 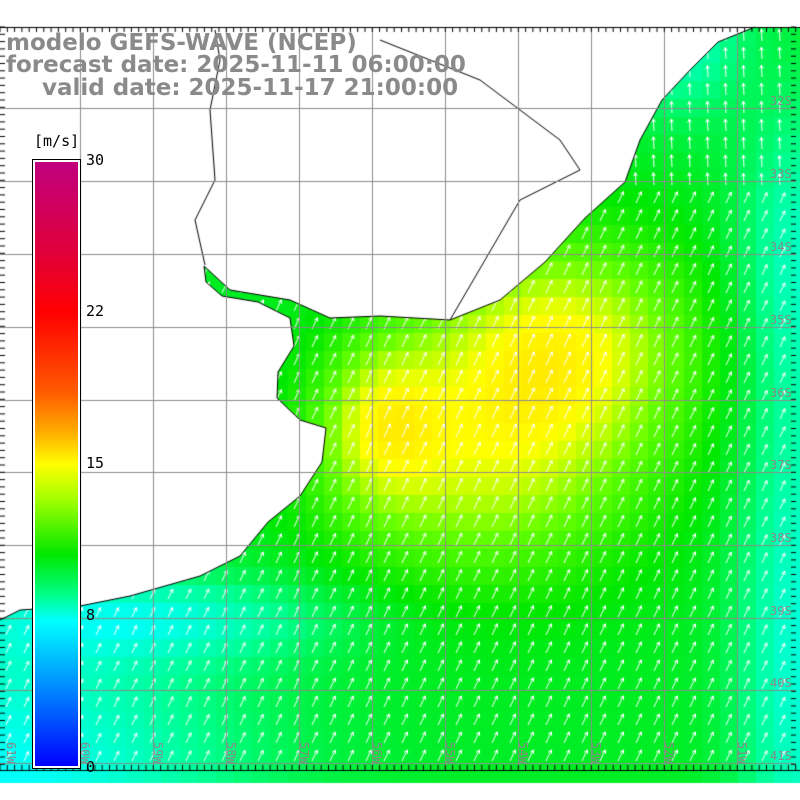 I want to click on longitude-label: 60W, so click(x=85, y=753).